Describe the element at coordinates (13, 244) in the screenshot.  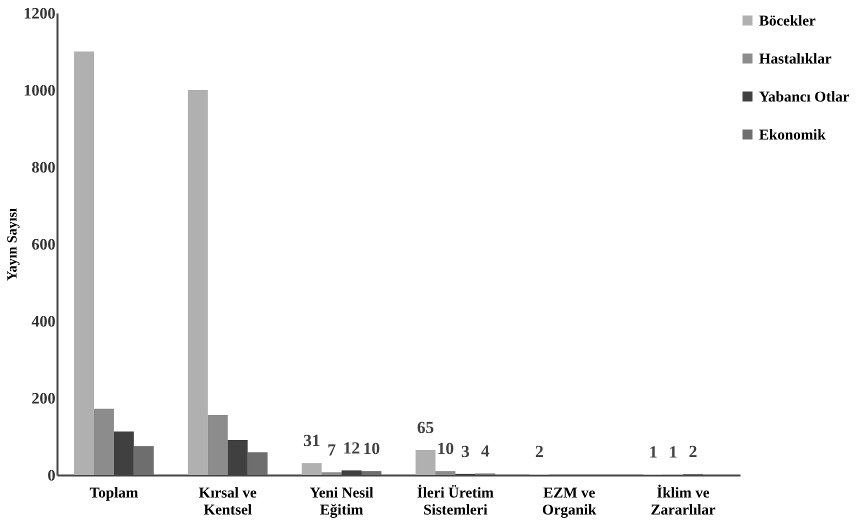
I see `y-axis-title: Yayın Sayısı` at that location.